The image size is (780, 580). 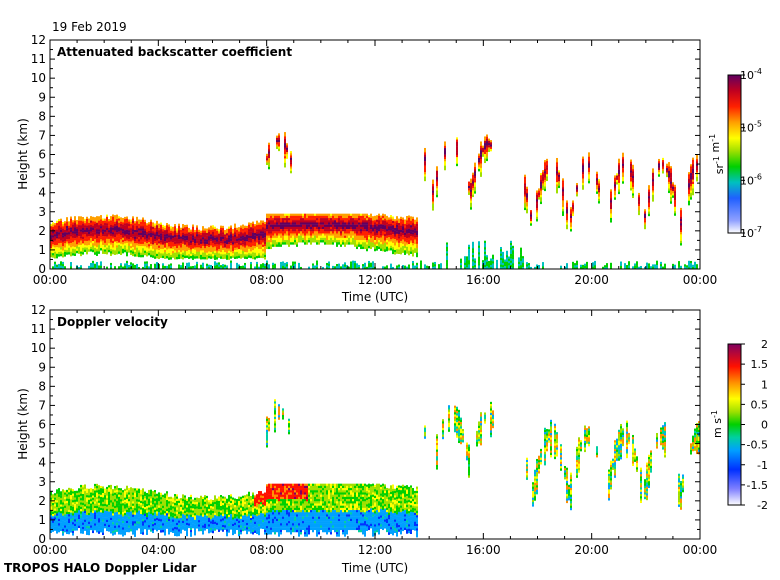 What do you see at coordinates (764, 344) in the screenshot?
I see `colorbar-tick-label: 2` at bounding box center [764, 344].